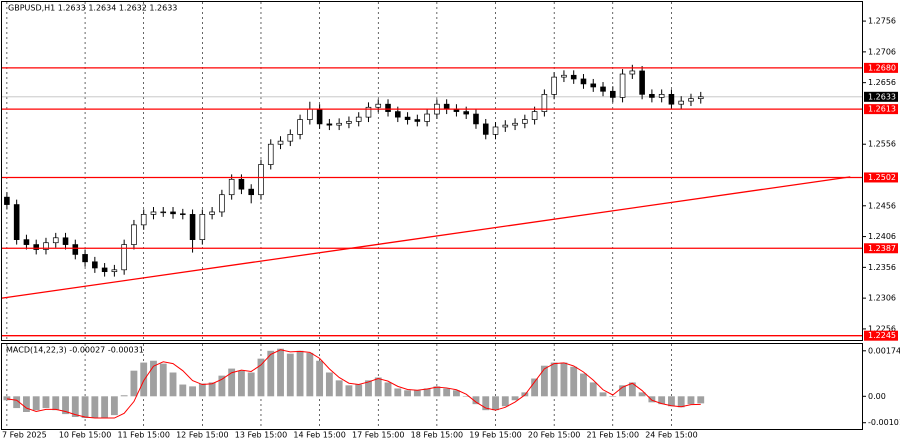 The height and width of the screenshot is (441, 900). I want to click on x-tick-label: 20 Feb 15:00, so click(554, 435).